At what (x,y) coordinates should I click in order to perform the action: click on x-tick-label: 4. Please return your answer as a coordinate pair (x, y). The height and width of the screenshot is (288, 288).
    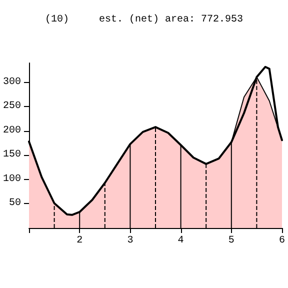
    Looking at the image, I should click on (181, 241).